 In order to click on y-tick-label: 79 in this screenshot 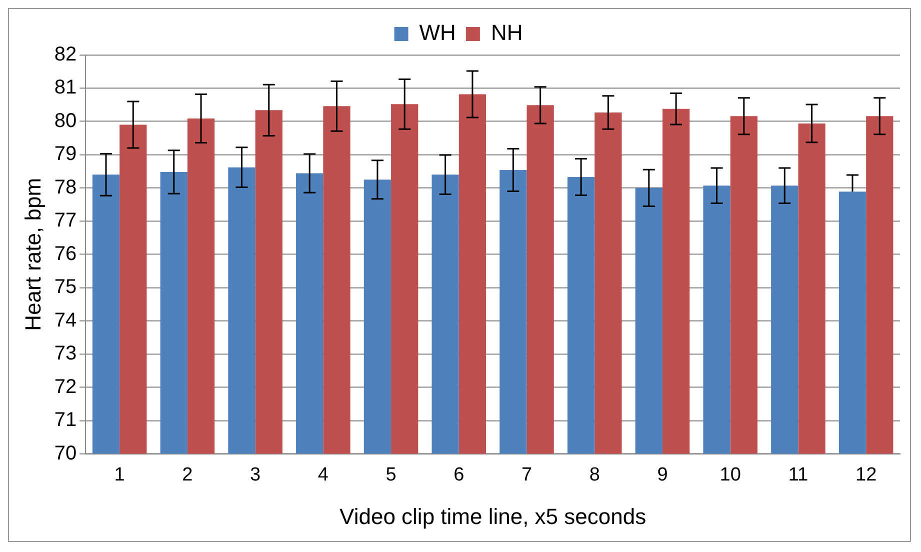, I will do `click(65, 154)`.